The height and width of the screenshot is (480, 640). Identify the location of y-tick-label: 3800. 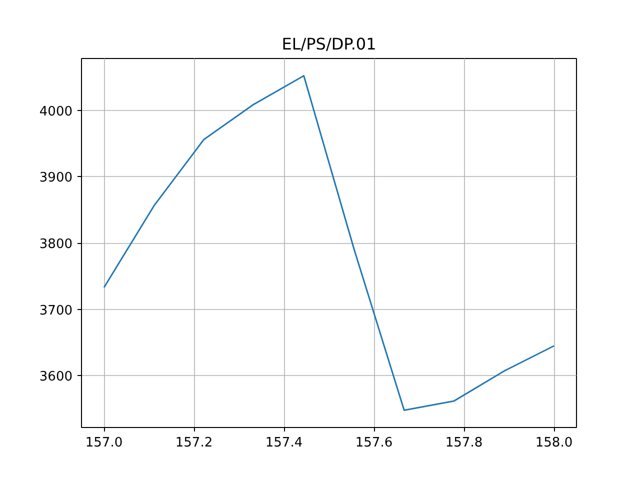
(56, 244).